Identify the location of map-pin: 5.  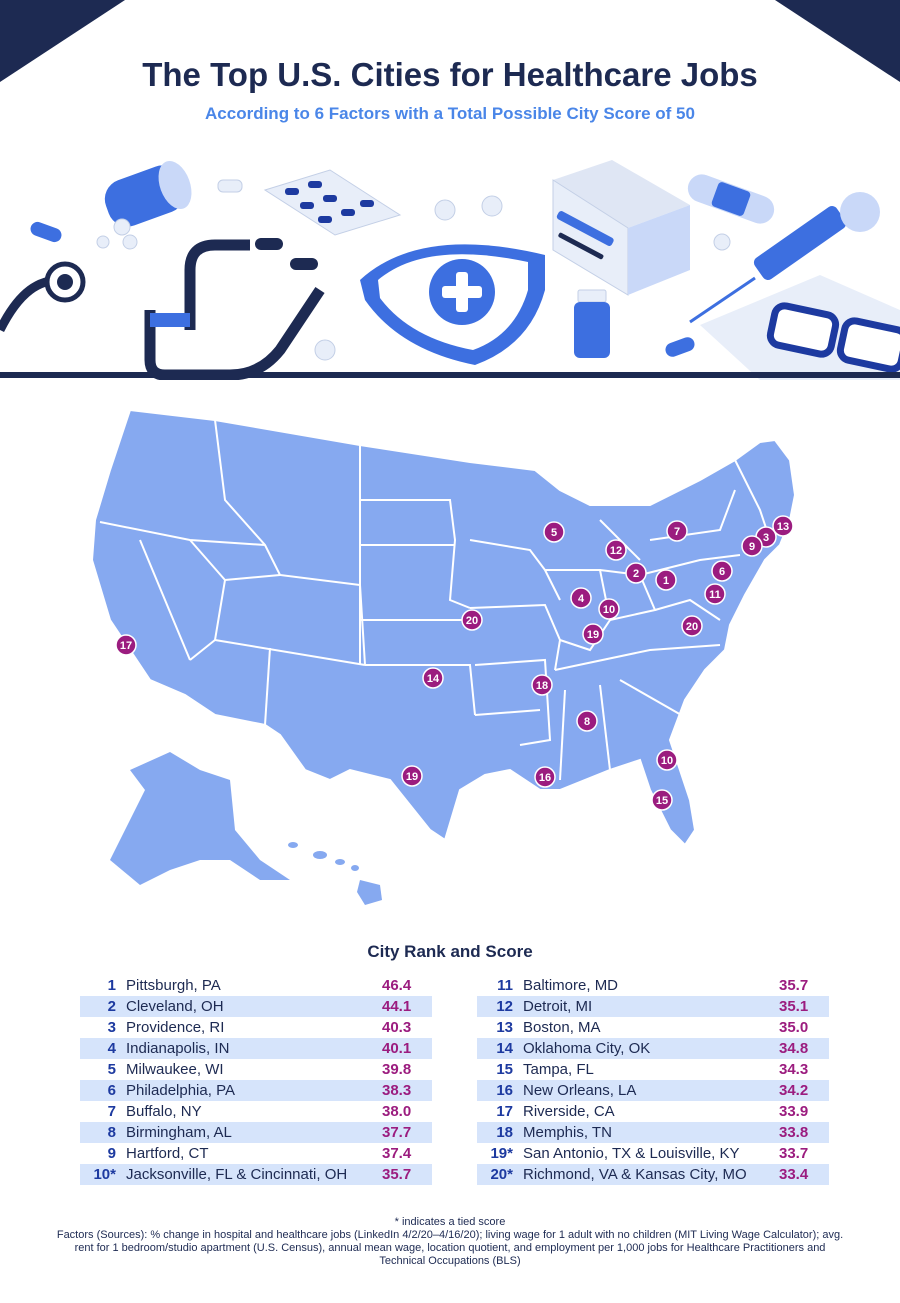
(554, 532).